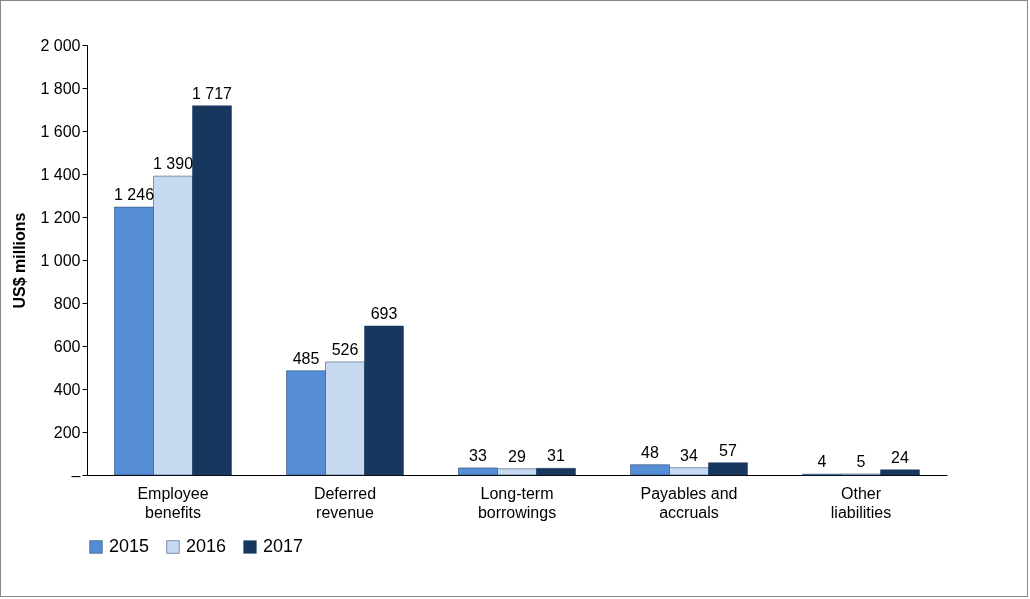 Image resolution: width=1030 pixels, height=599 pixels. Describe the element at coordinates (650, 452) in the screenshot. I see `data-label: 48` at that location.